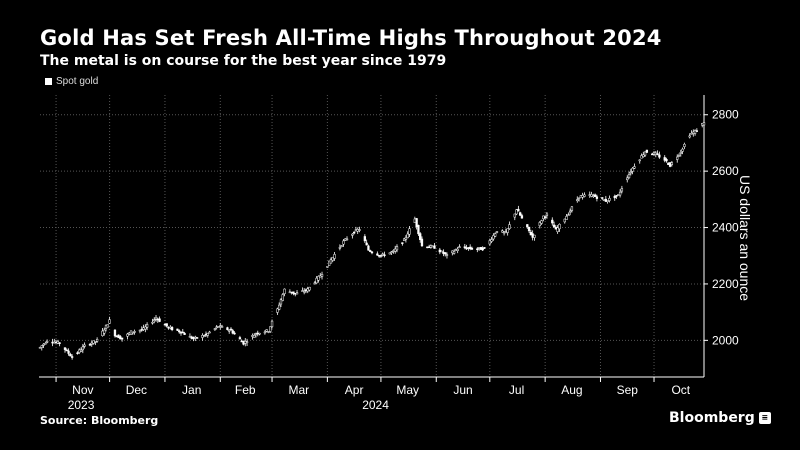 The height and width of the screenshot is (450, 800). Describe the element at coordinates (81, 405) in the screenshot. I see `x-year-label: 2023` at that location.